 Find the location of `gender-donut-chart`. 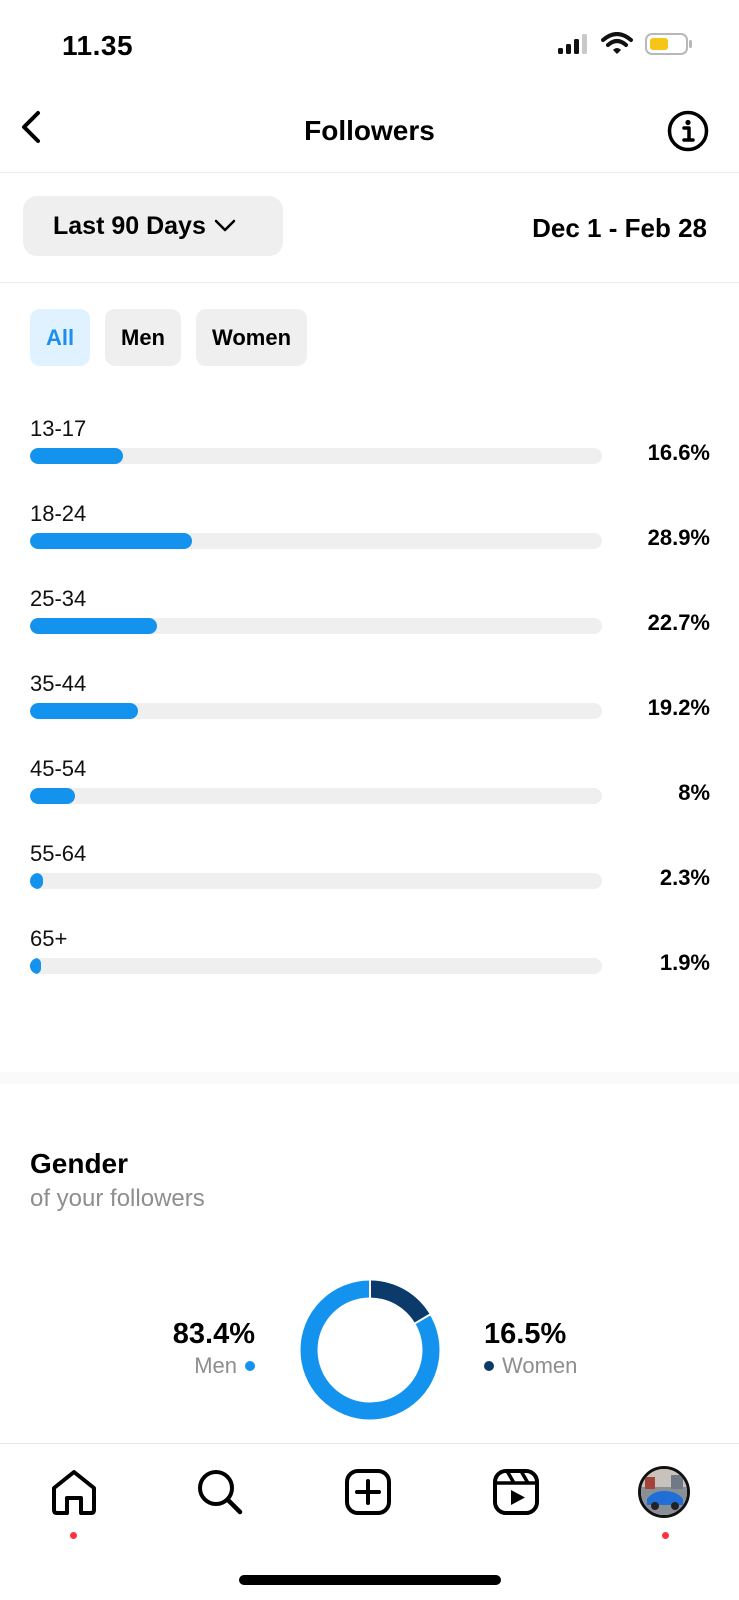

gender-donut-chart is located at coordinates (370, 1350).